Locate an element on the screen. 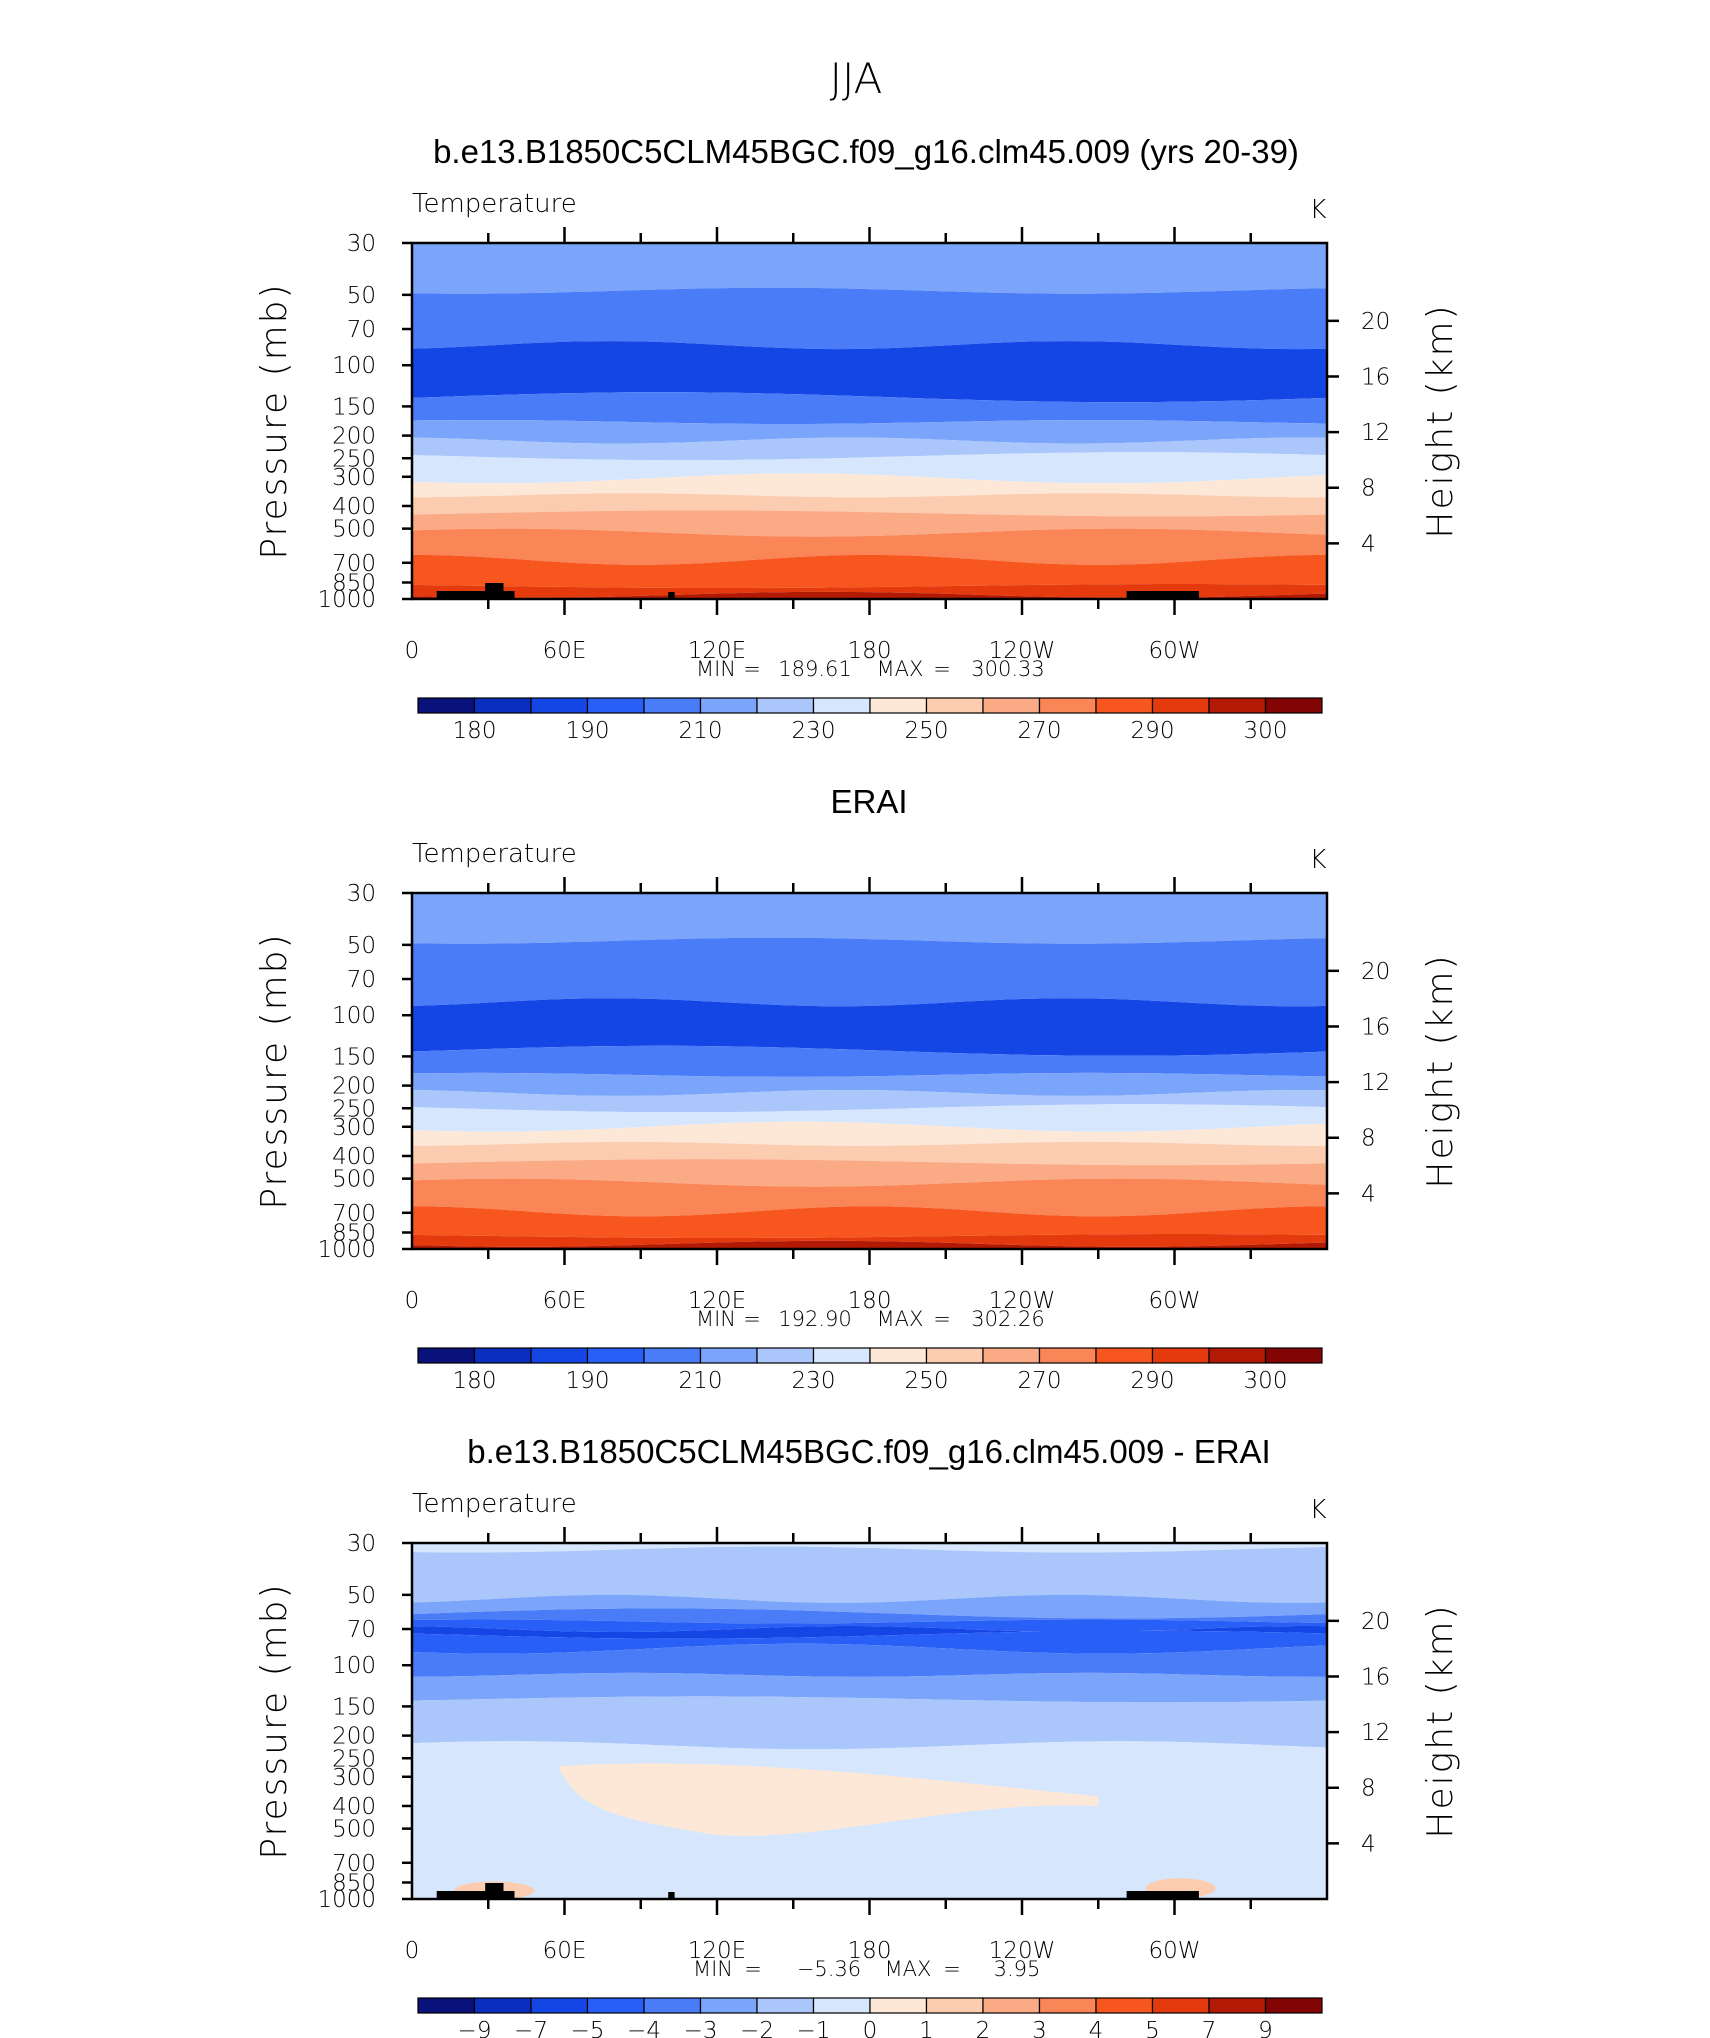 The width and height of the screenshot is (1710, 2038). min-value: 189.61 is located at coordinates (814, 669).